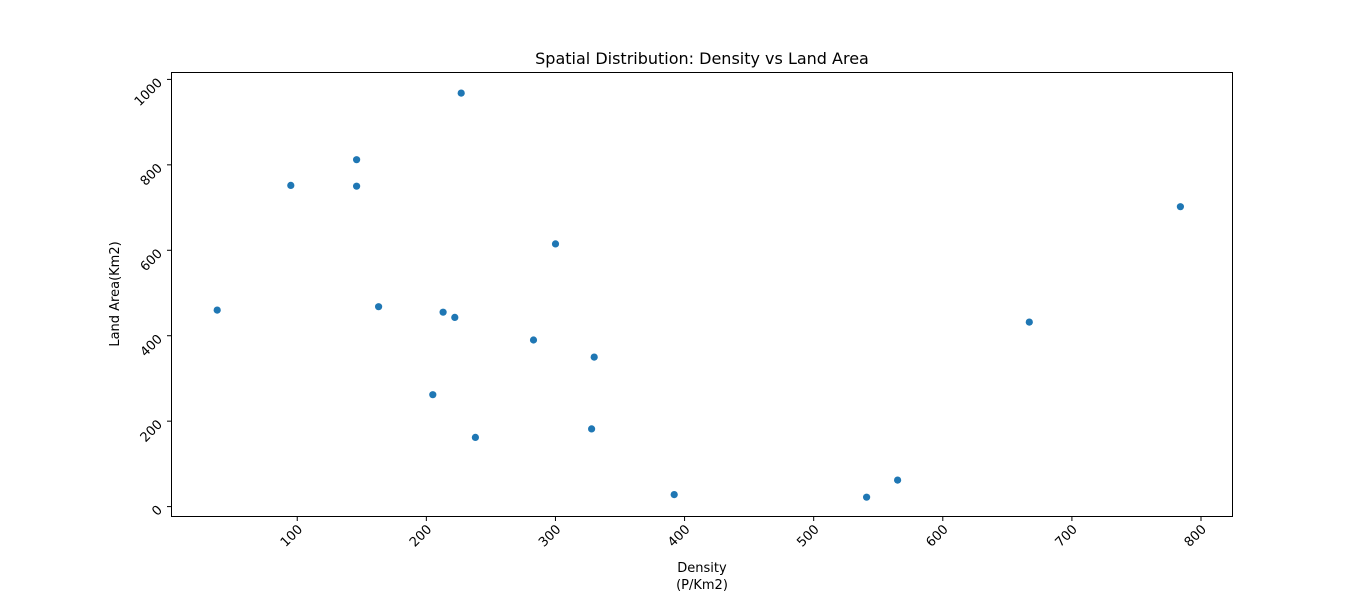 Image resolution: width=1370 pixels, height=600 pixels. I want to click on x-tick-label: 200, so click(421, 536).